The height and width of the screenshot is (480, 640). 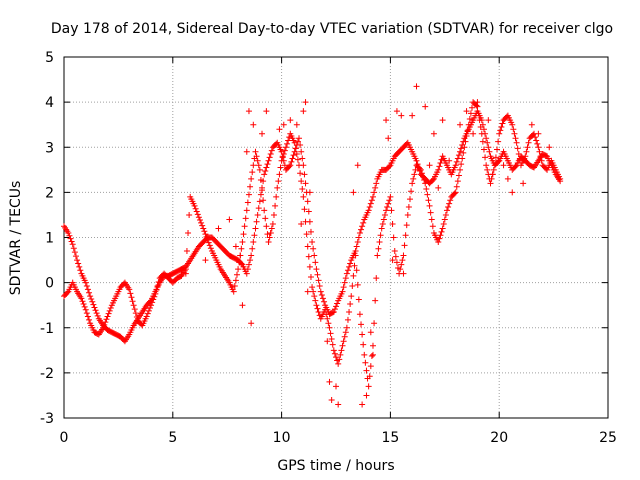 I want to click on y-tick-labels: -3 -2 -1 0 1 2 3 4 5, so click(x=47, y=238).